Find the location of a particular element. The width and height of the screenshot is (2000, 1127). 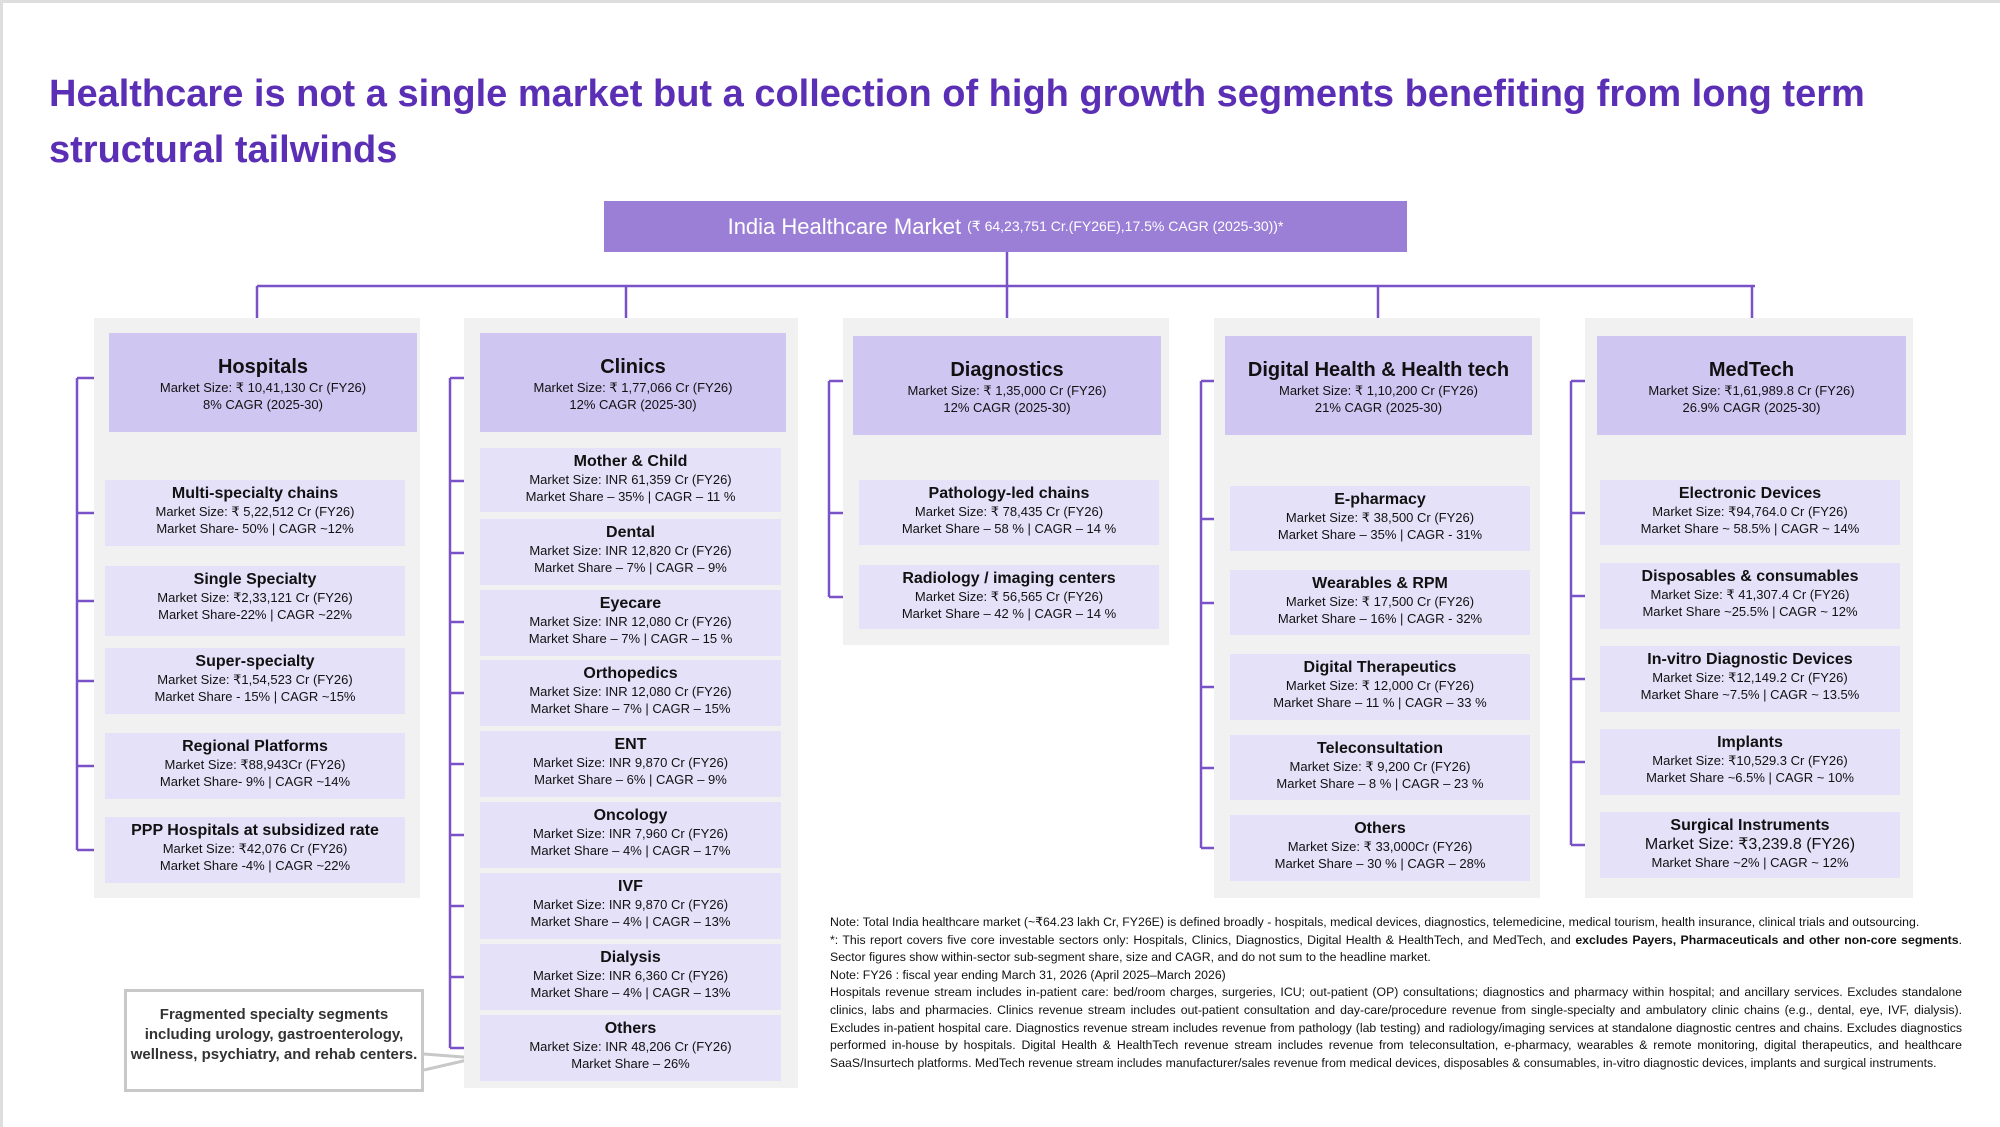

sub-segment-share-cagr: Market Share – 6% | CAGR – 9% is located at coordinates (630, 779).